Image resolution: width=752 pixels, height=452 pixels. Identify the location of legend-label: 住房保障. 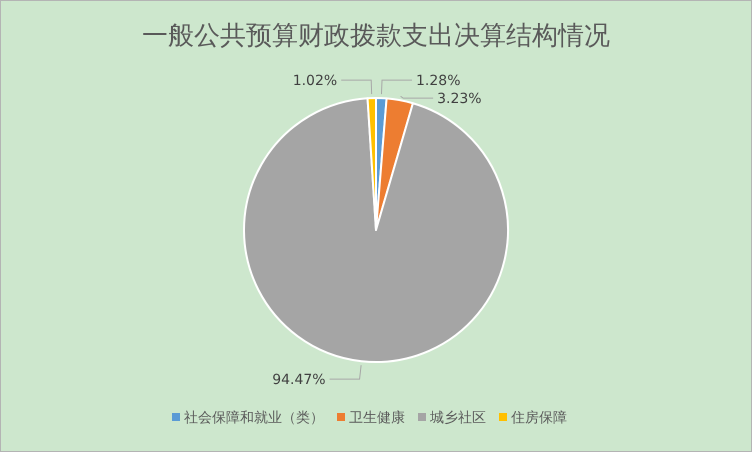
(538, 418).